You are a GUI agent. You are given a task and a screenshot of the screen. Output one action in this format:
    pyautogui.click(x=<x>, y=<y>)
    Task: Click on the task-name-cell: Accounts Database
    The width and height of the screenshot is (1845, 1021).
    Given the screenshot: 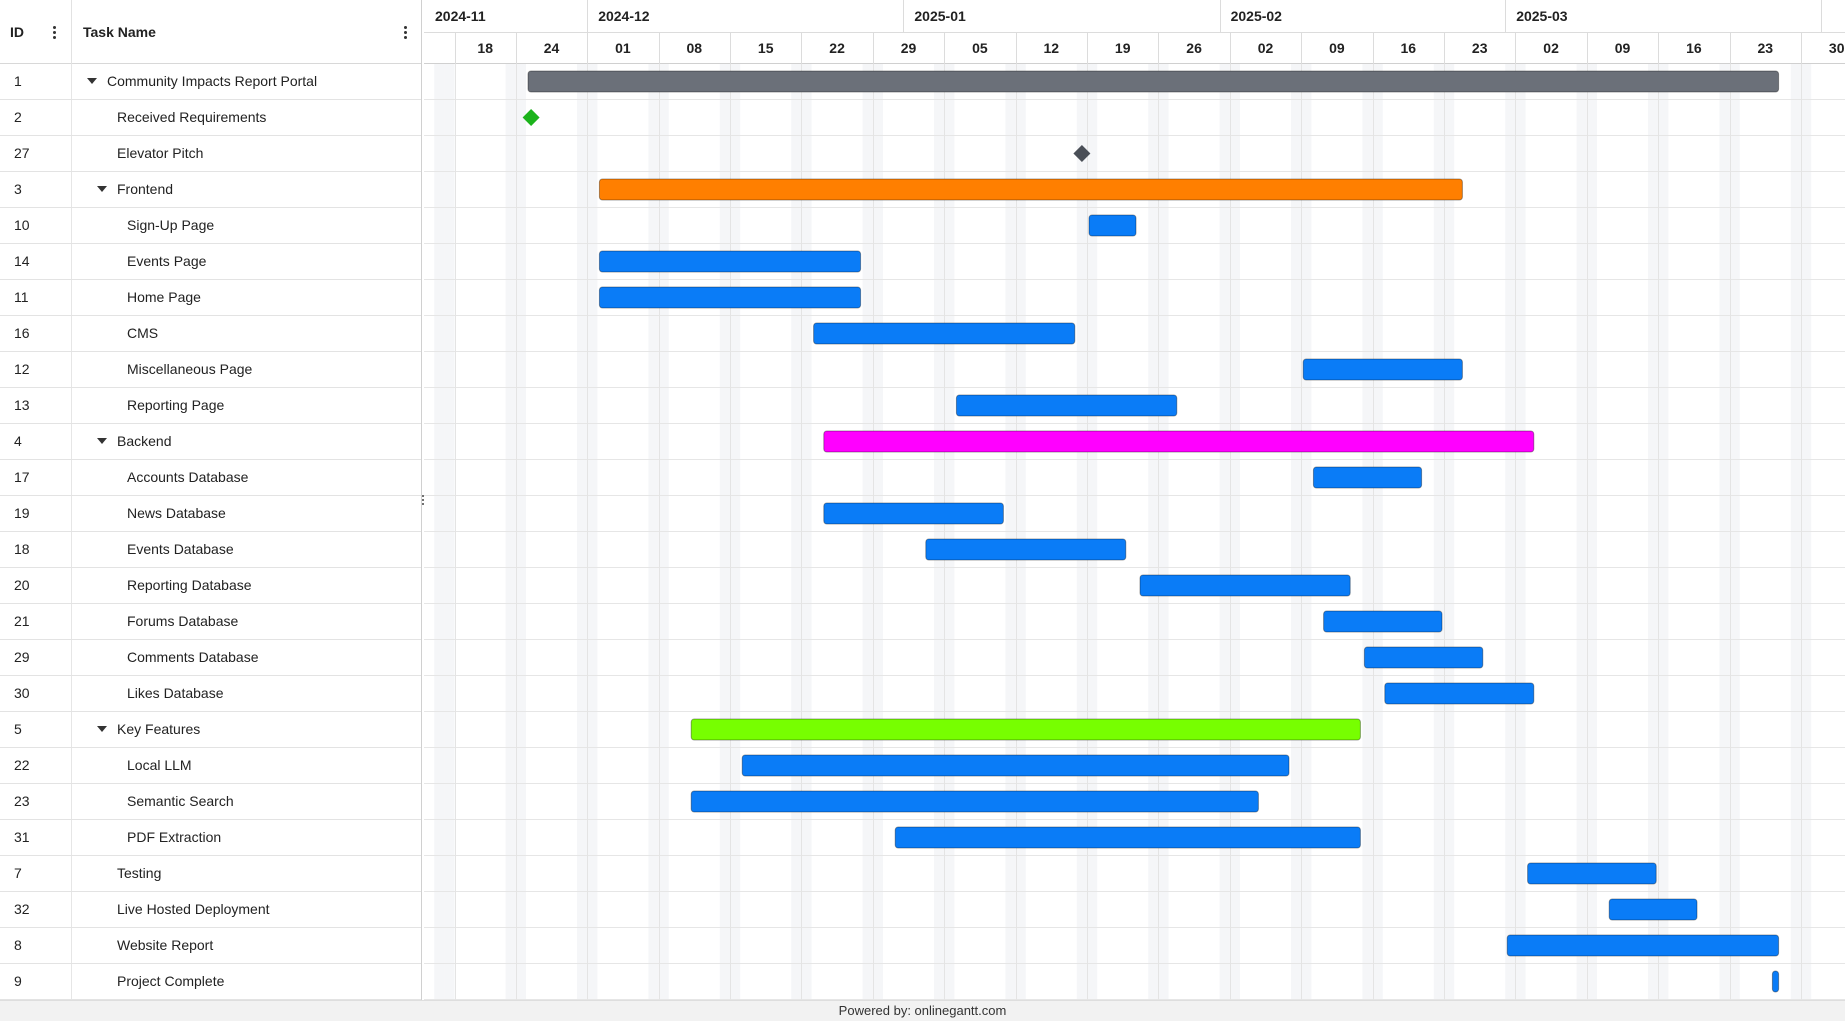 What is the action you would take?
    pyautogui.click(x=188, y=477)
    